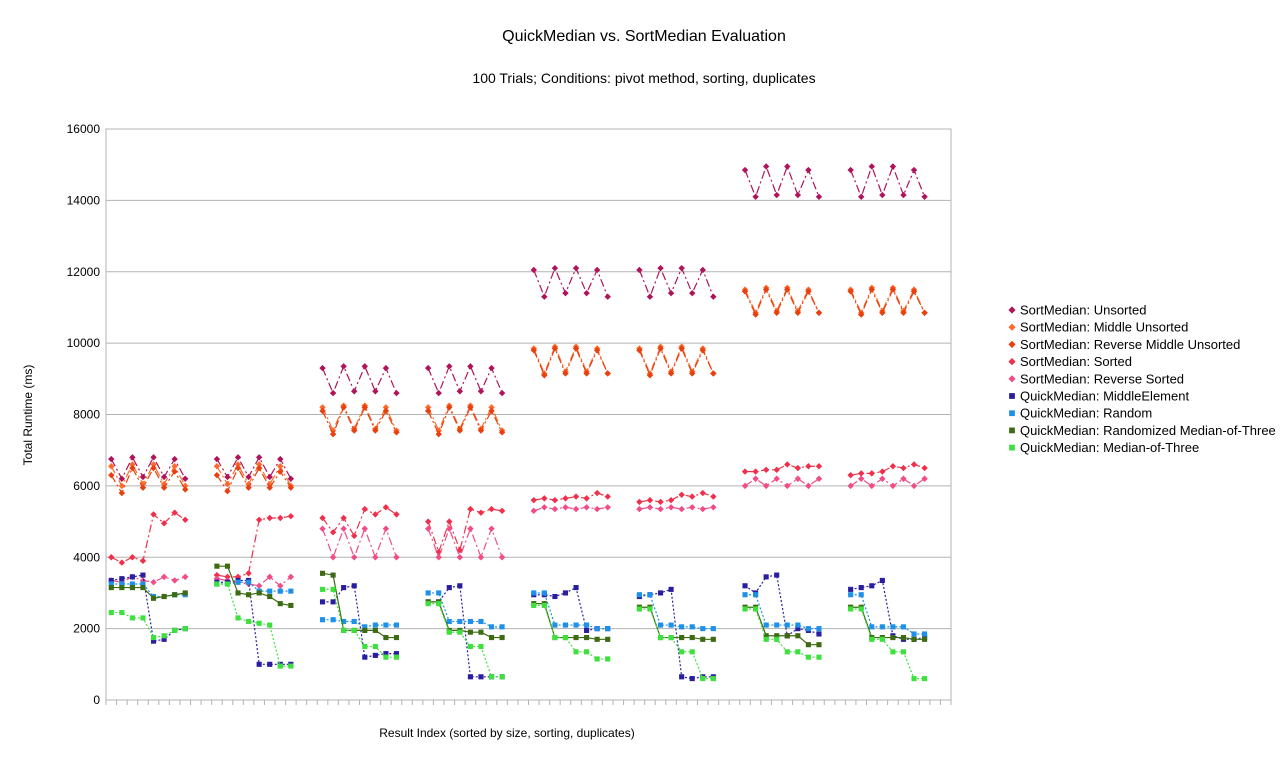  I want to click on legend-marker, so click(1012, 327).